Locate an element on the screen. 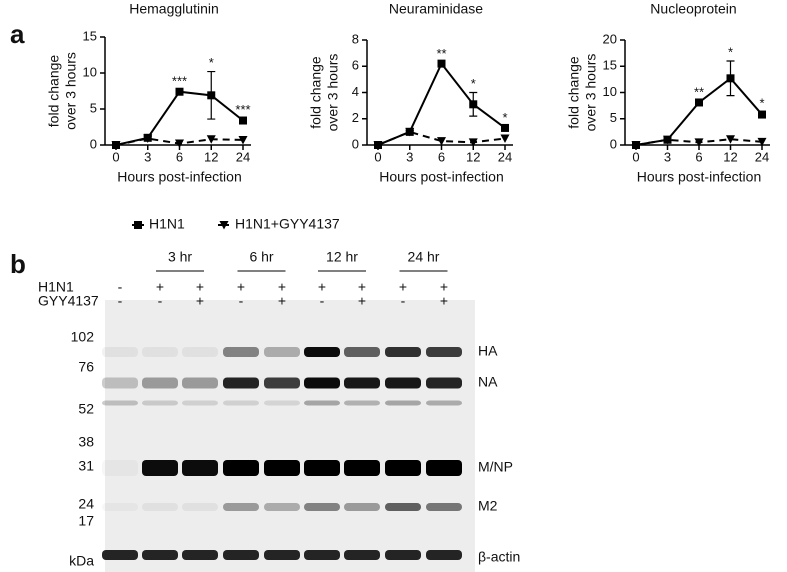 The height and width of the screenshot is (572, 787). legend-label: H1N1 is located at coordinates (167, 224).